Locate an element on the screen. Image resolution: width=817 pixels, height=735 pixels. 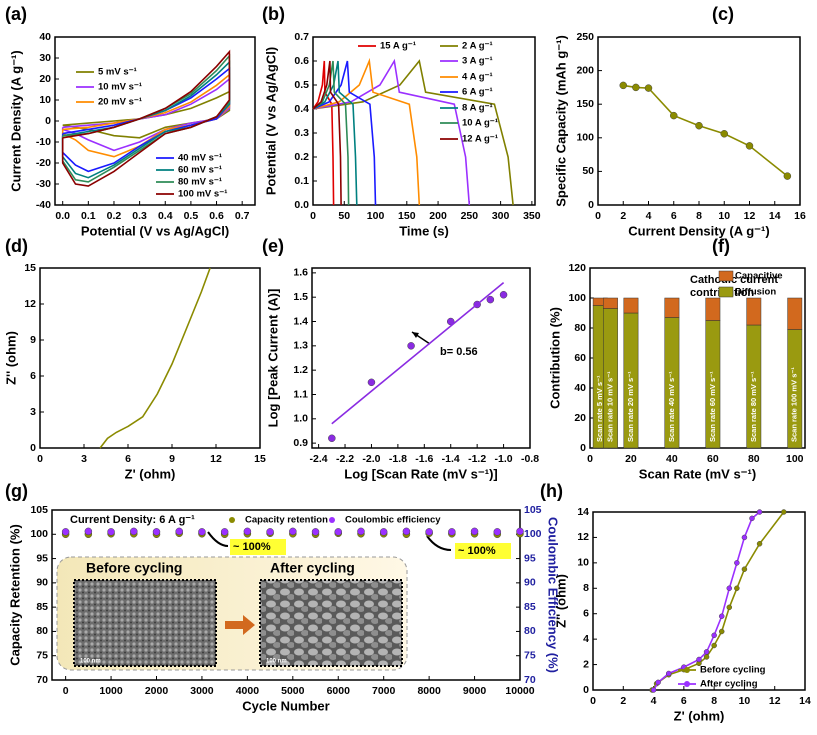
x-tick-label: 0.6 is located at coordinates (216, 216).